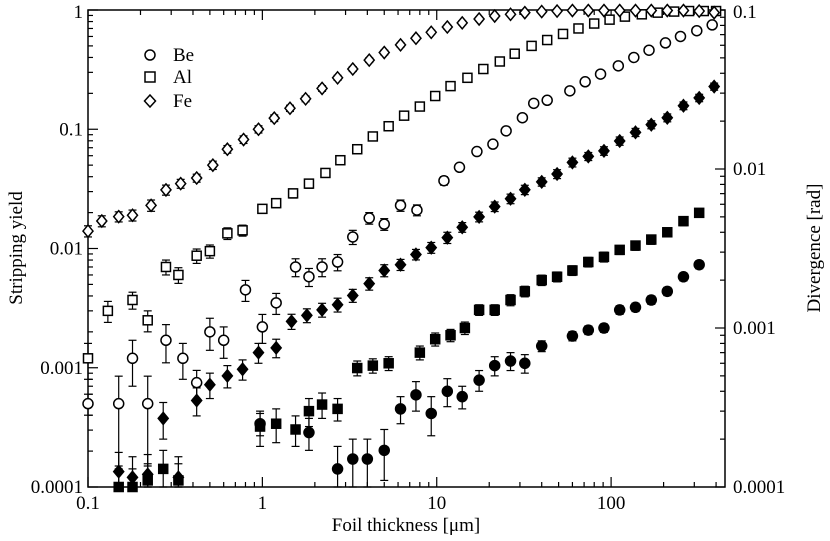 The height and width of the screenshot is (541, 830). What do you see at coordinates (61, 368) in the screenshot?
I see `y-tick-label: 0.001` at bounding box center [61, 368].